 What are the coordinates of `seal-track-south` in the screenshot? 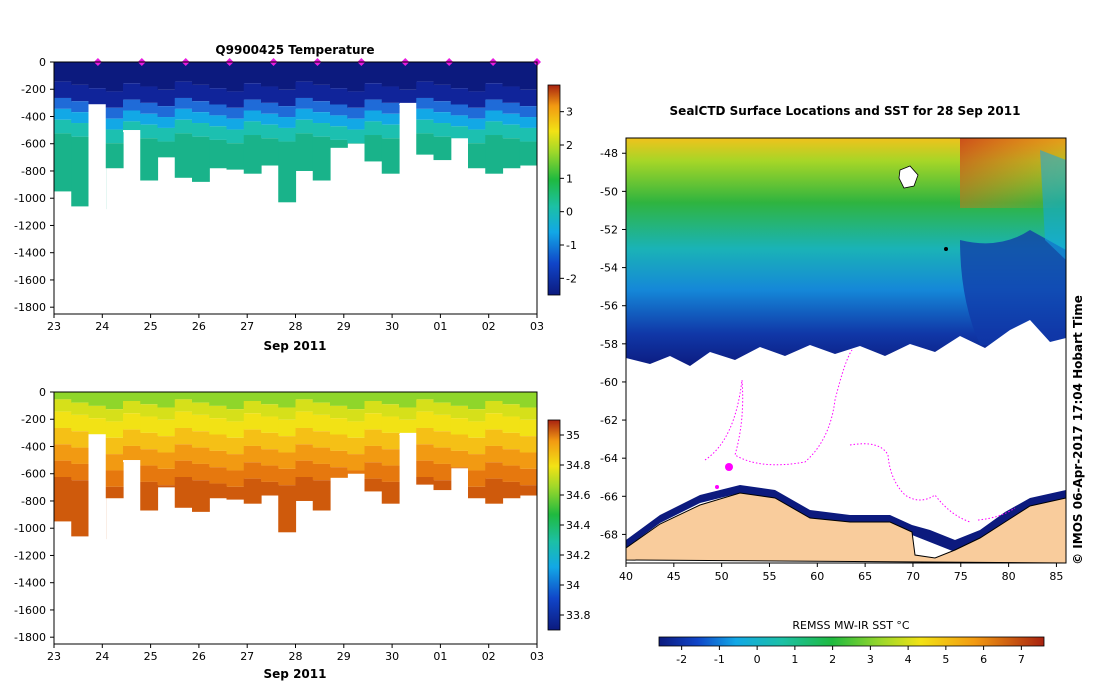 It's located at (910, 483).